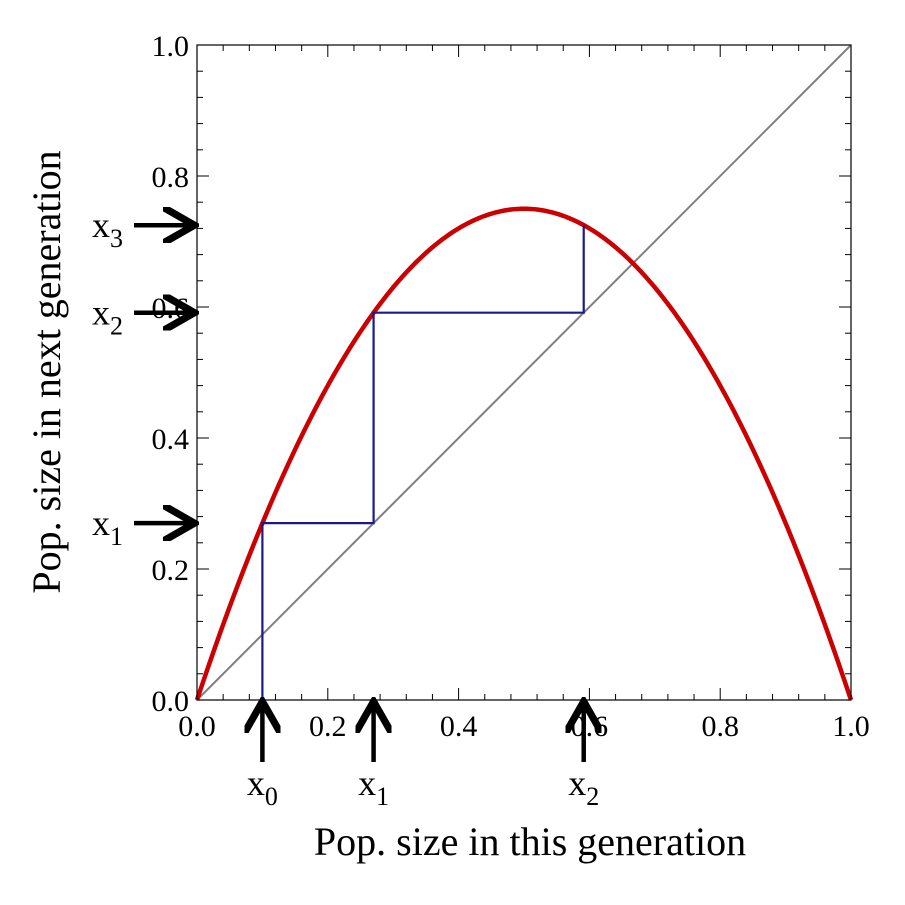 This screenshot has height=905, width=905. I want to click on x-tick-label: 0.2, so click(328, 726).